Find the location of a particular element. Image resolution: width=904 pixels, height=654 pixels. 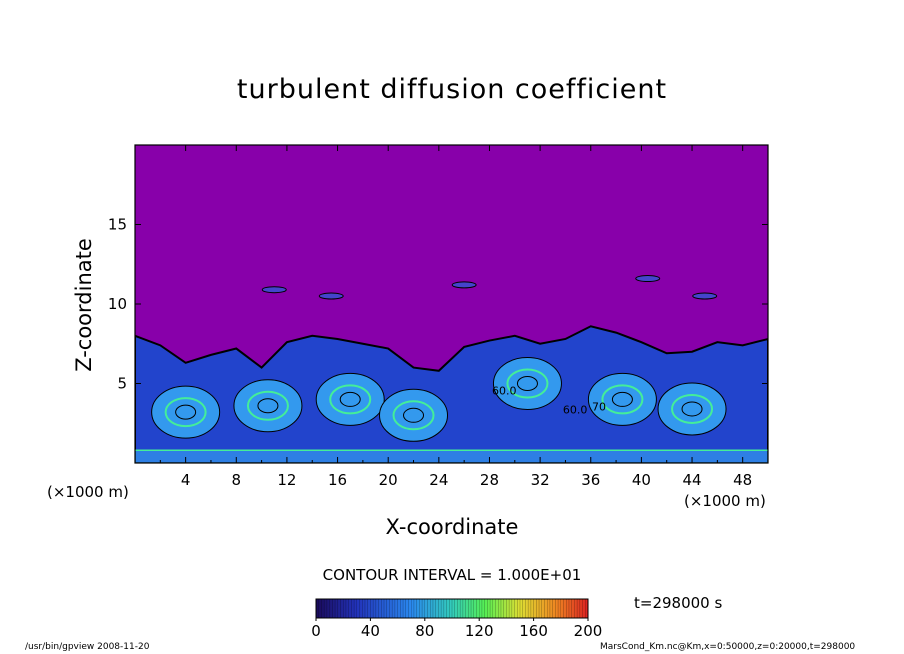

y-tick-label: 10 is located at coordinates (117, 304).